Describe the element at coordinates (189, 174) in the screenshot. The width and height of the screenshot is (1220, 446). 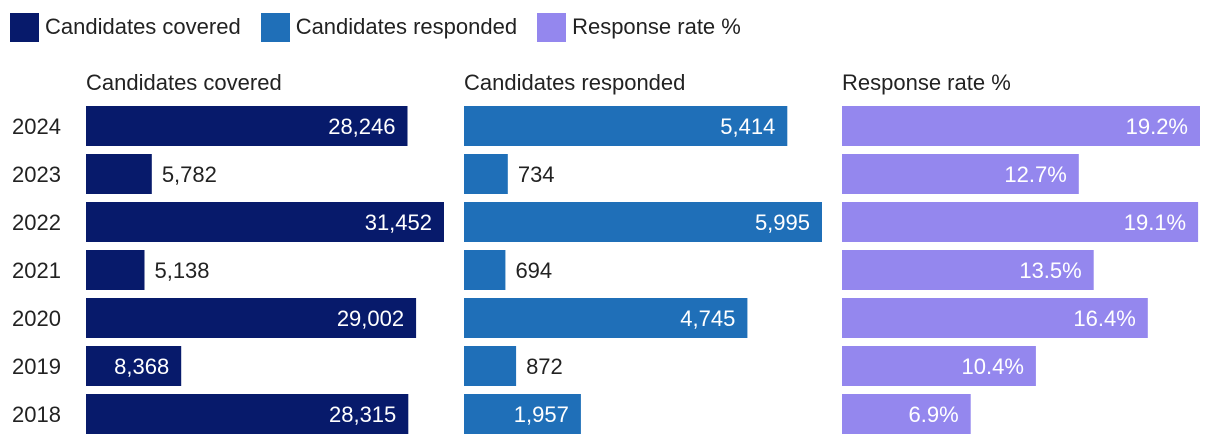
I see `data-label: 5,782` at that location.